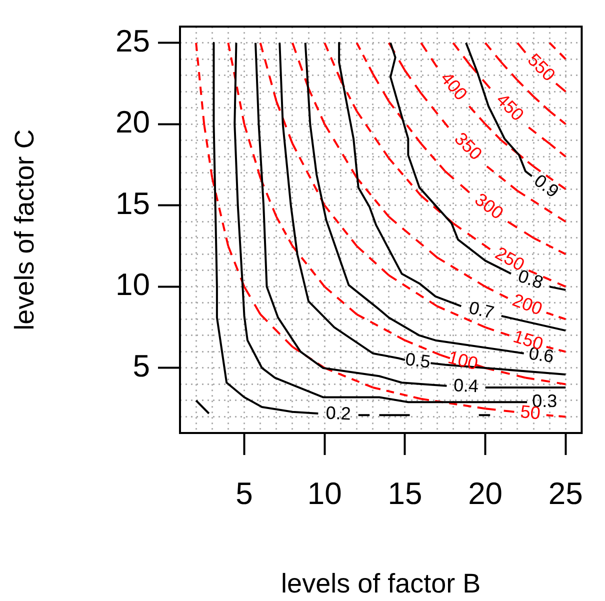  I want to click on text: 0.7, so click(481, 310).